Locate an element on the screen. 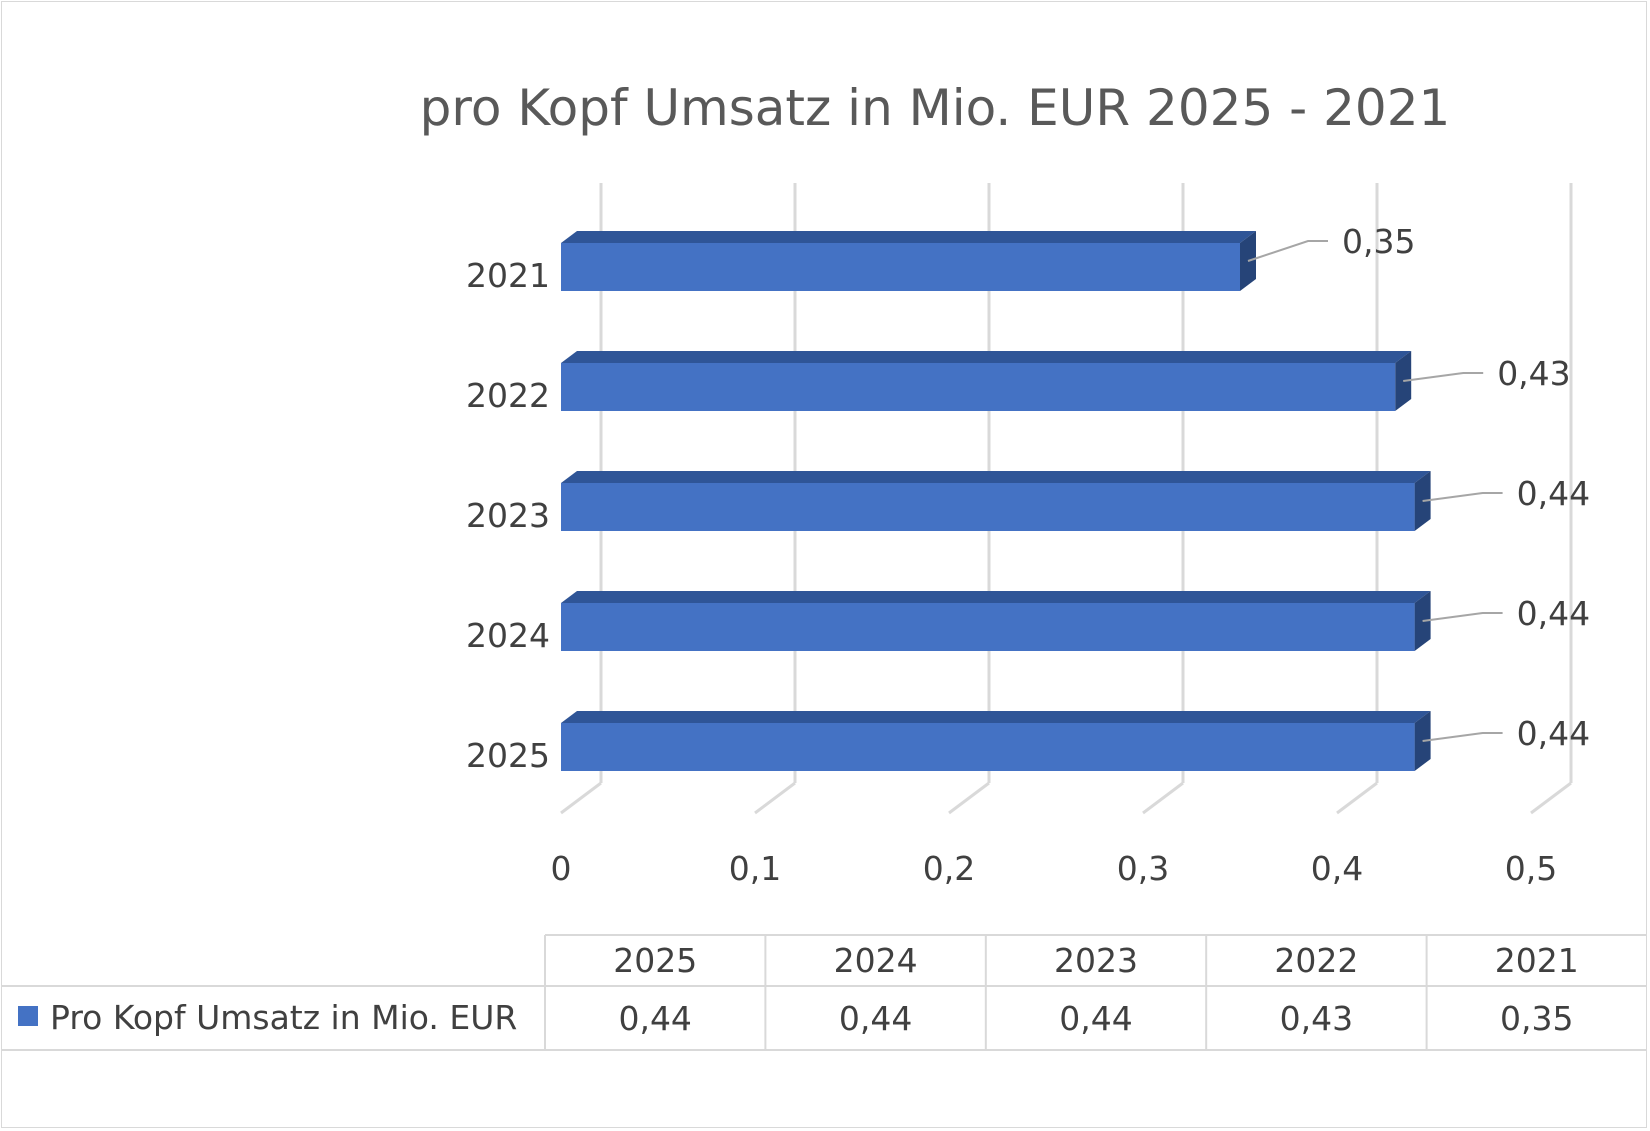 The image size is (1650, 1131). table-header: 2025 is located at coordinates (655, 960).